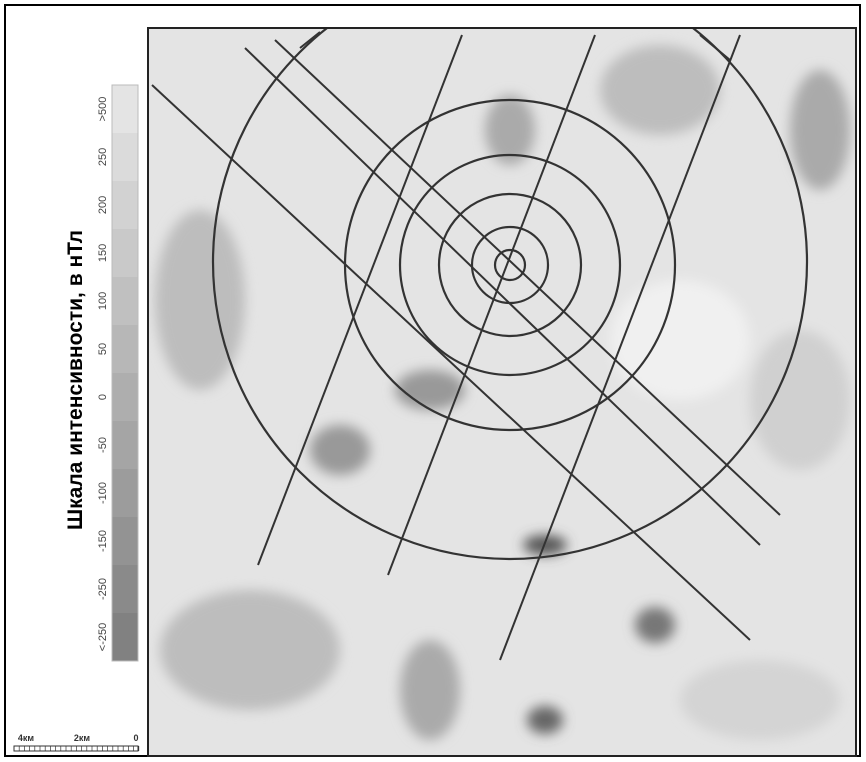 The height and width of the screenshot is (762, 866). Describe the element at coordinates (135, 738) in the screenshot. I see `scale-label: 0` at that location.